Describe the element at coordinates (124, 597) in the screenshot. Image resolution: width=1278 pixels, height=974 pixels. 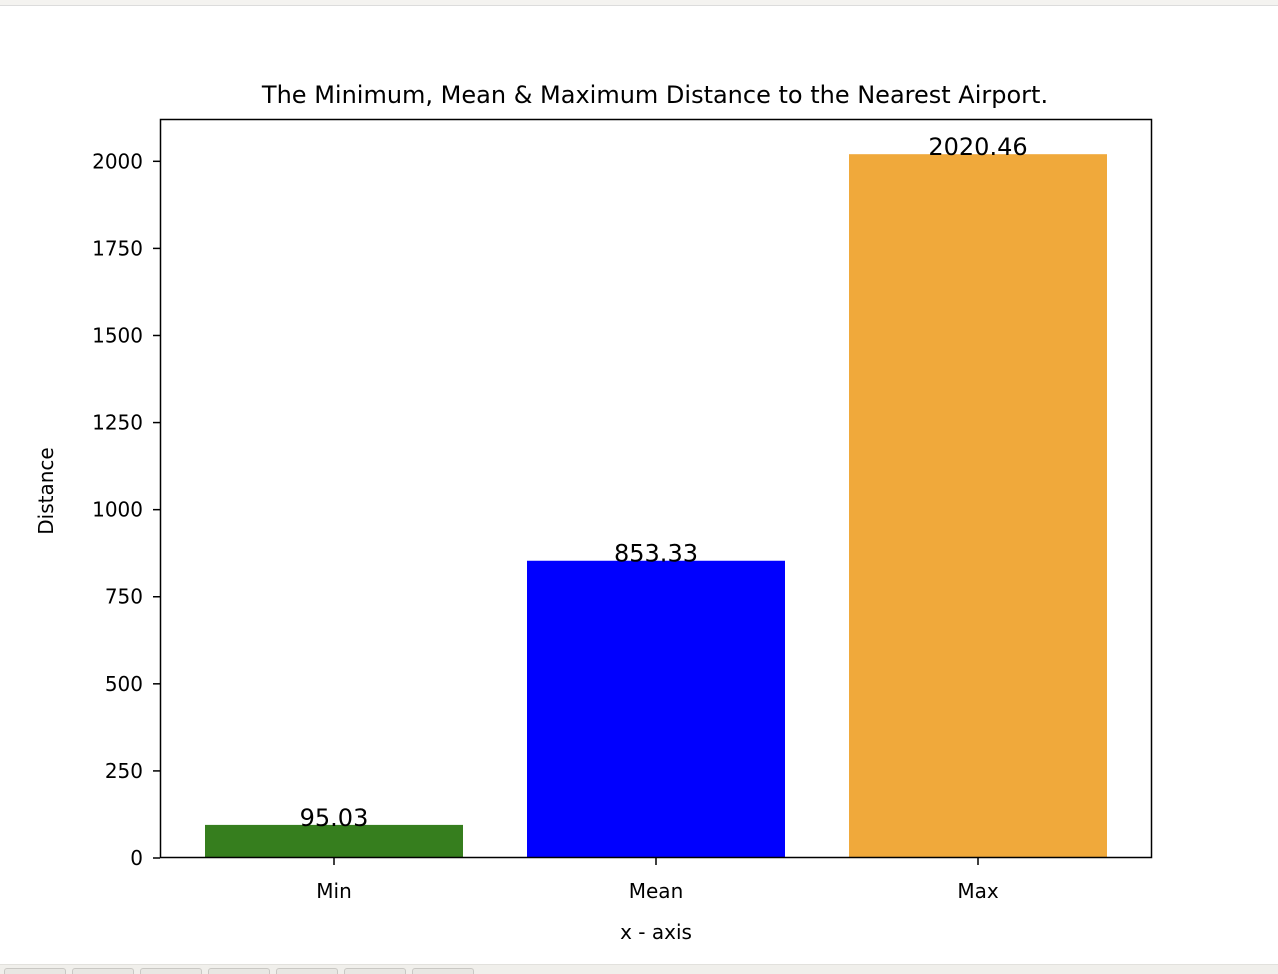
I see `y-tick-label: 750` at that location.